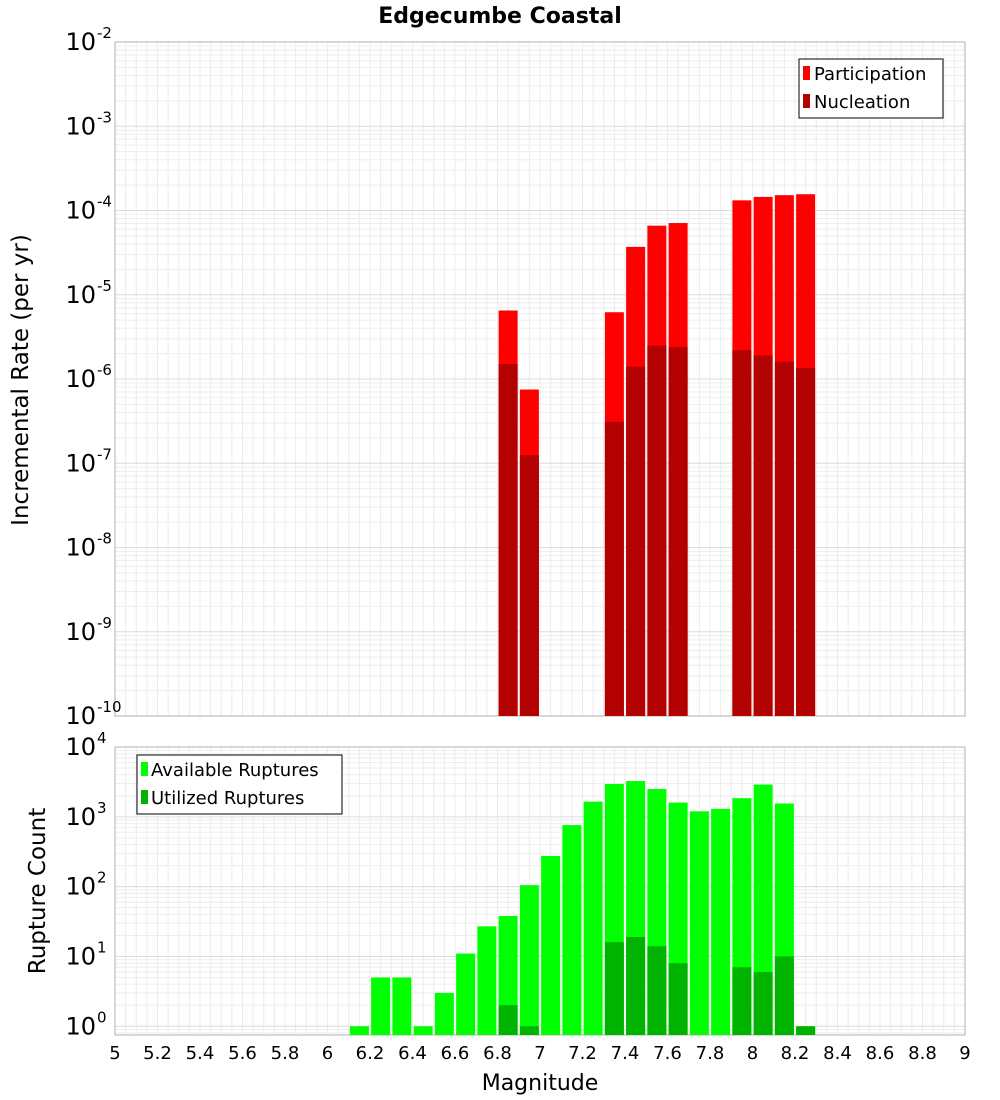 The image size is (1000, 1100). What do you see at coordinates (880, 1053) in the screenshot?
I see `x-tick-label: 8.6` at bounding box center [880, 1053].